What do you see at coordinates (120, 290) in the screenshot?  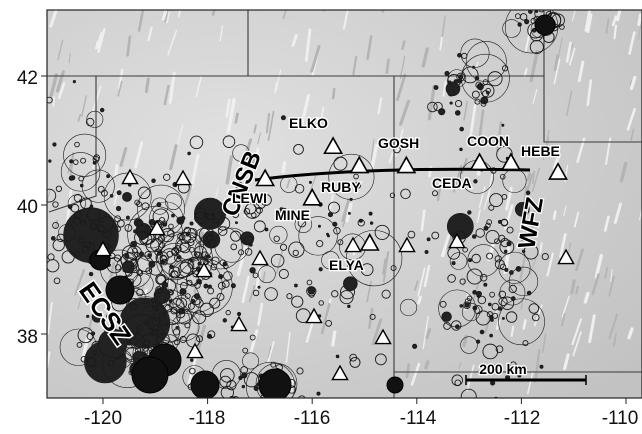 I see `epicenter-swarm` at bounding box center [120, 290].